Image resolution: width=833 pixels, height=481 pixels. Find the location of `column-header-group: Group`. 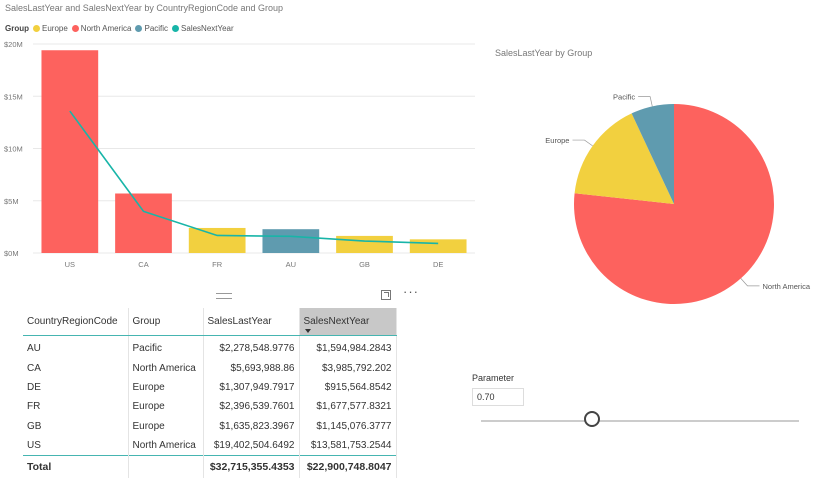

column-header-group: Group is located at coordinates (166, 322).